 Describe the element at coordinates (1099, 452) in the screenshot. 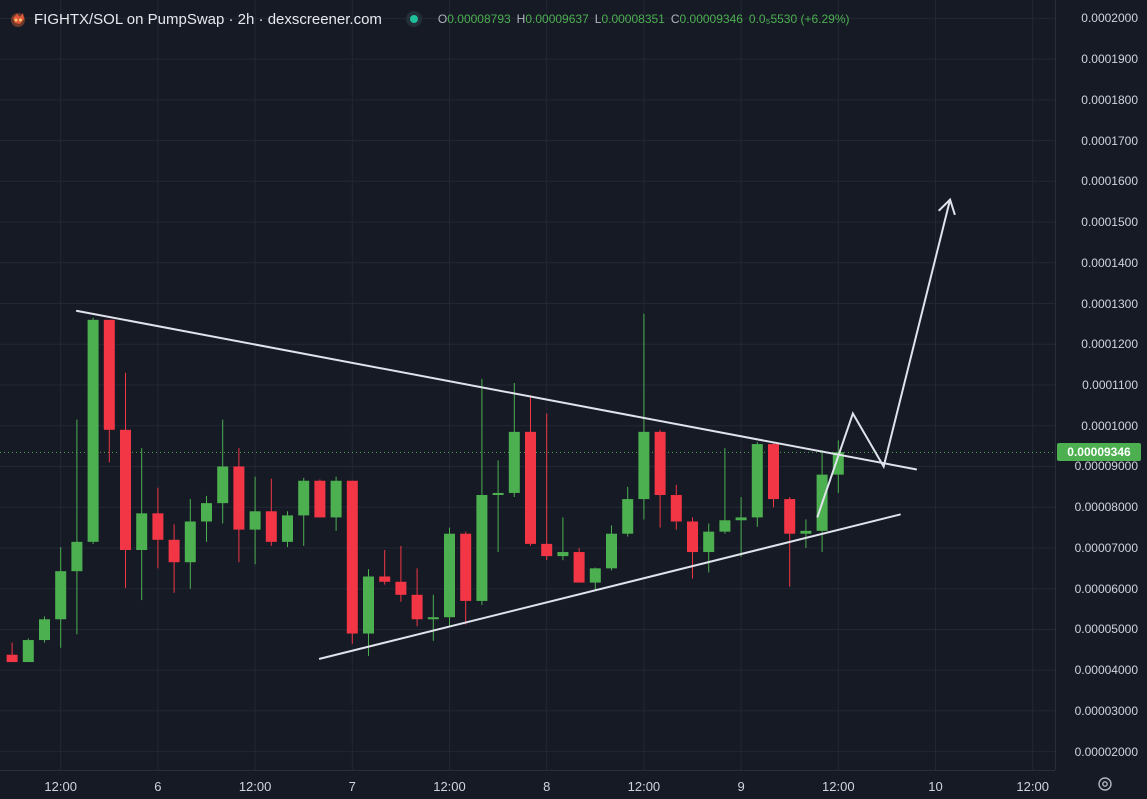

I see `last-price-label: 0.00009346` at that location.